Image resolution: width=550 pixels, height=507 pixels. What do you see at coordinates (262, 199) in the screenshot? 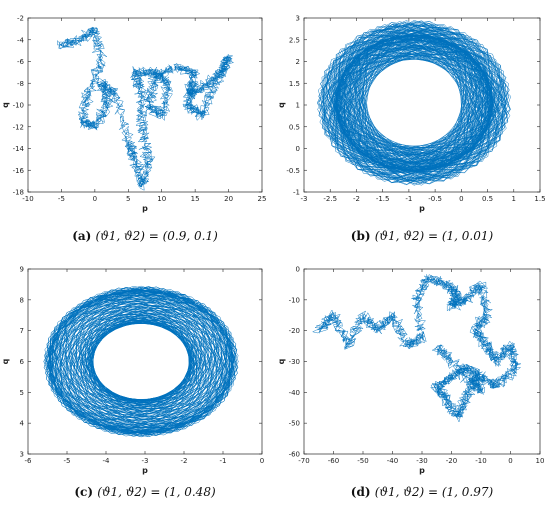
I see `x-tick-label: 25` at bounding box center [262, 199].